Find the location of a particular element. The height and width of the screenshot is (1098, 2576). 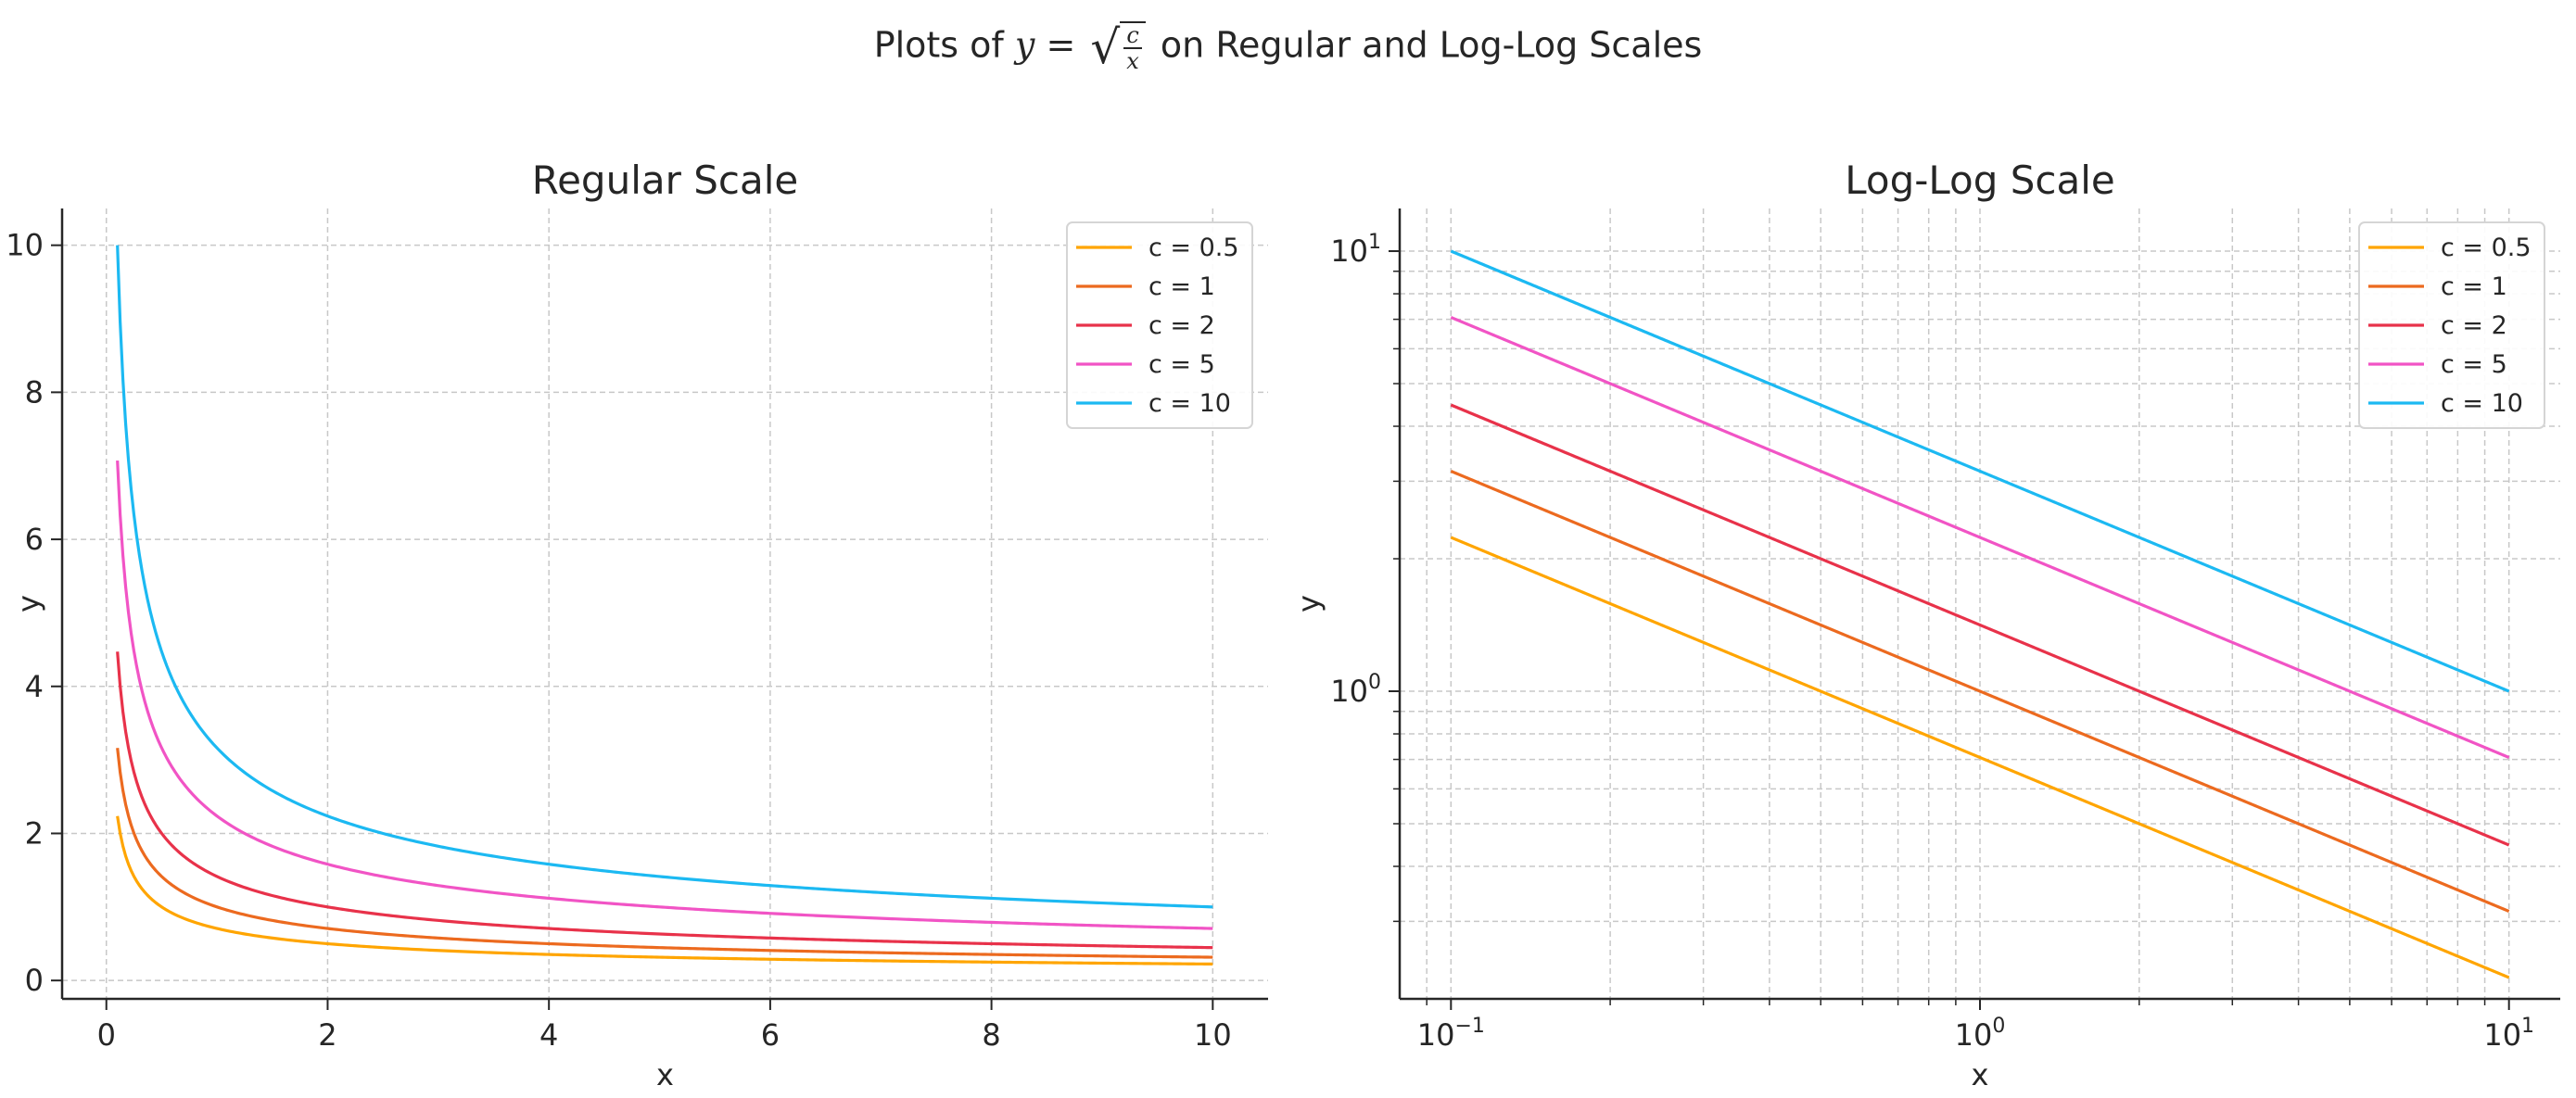

y-tick-label: 10 is located at coordinates (25, 245).